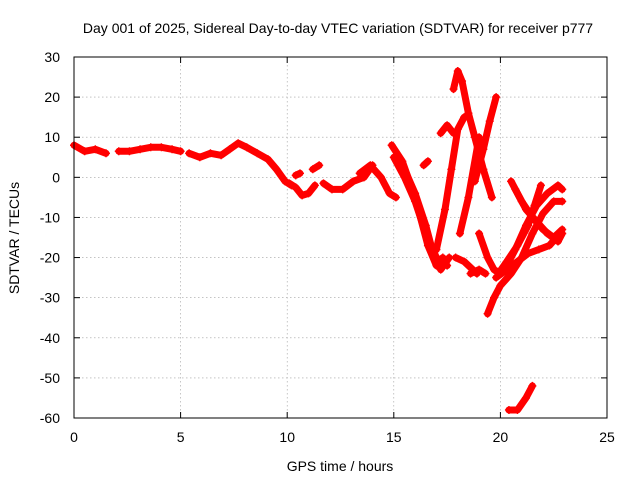  Describe the element at coordinates (52, 57) in the screenshot. I see `y-tick-label: 30` at that location.